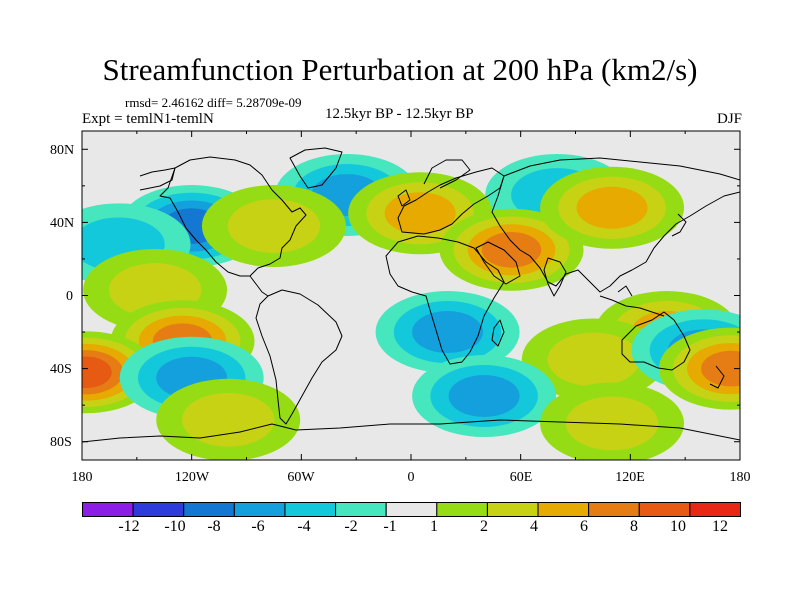  I want to click on coastline-australia, so click(656, 341).